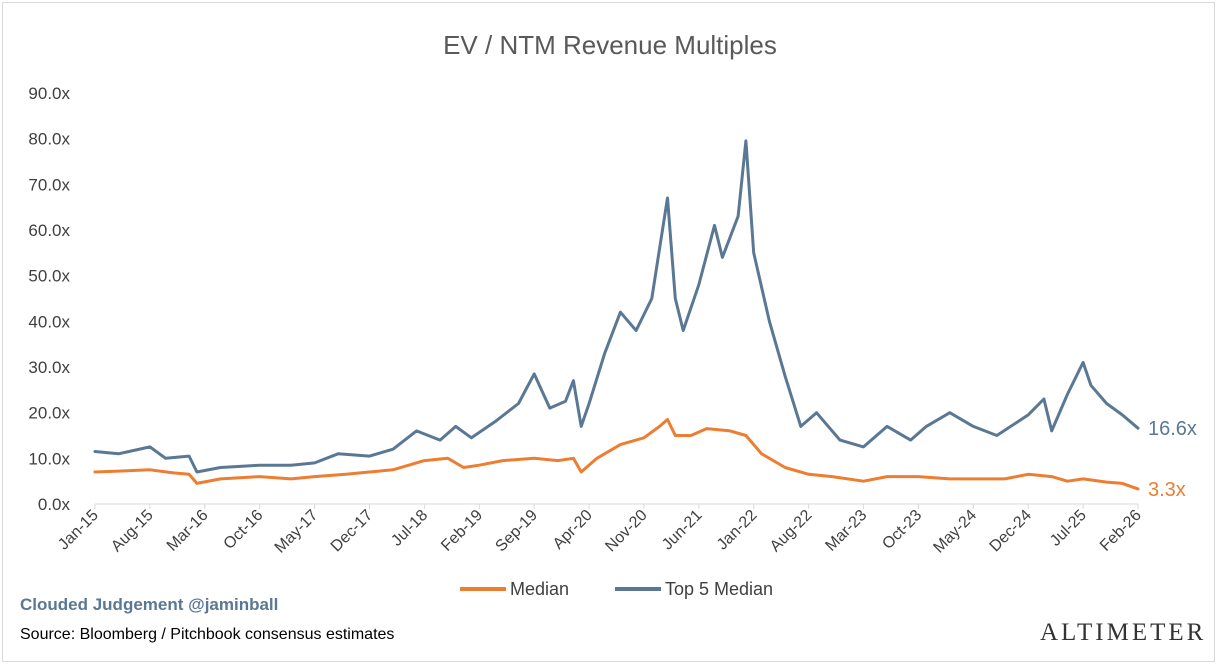  Describe the element at coordinates (1068, 528) in the screenshot. I see `x-tick-label: Jul-25` at that location.